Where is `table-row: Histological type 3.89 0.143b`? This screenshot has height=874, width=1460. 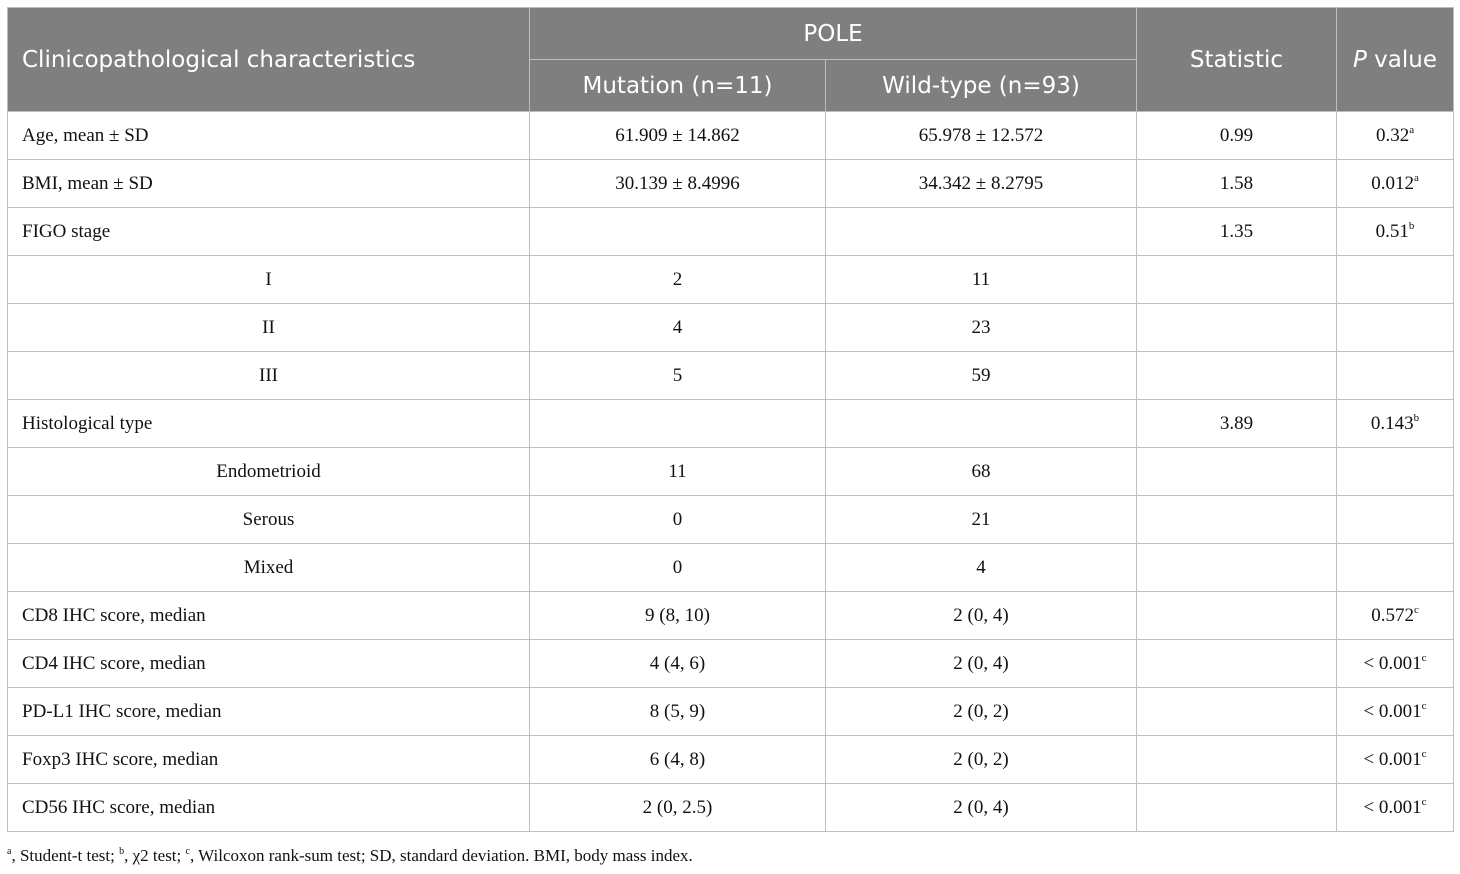
table-row: Histological type 3.89 0.143b is located at coordinates (731, 423).